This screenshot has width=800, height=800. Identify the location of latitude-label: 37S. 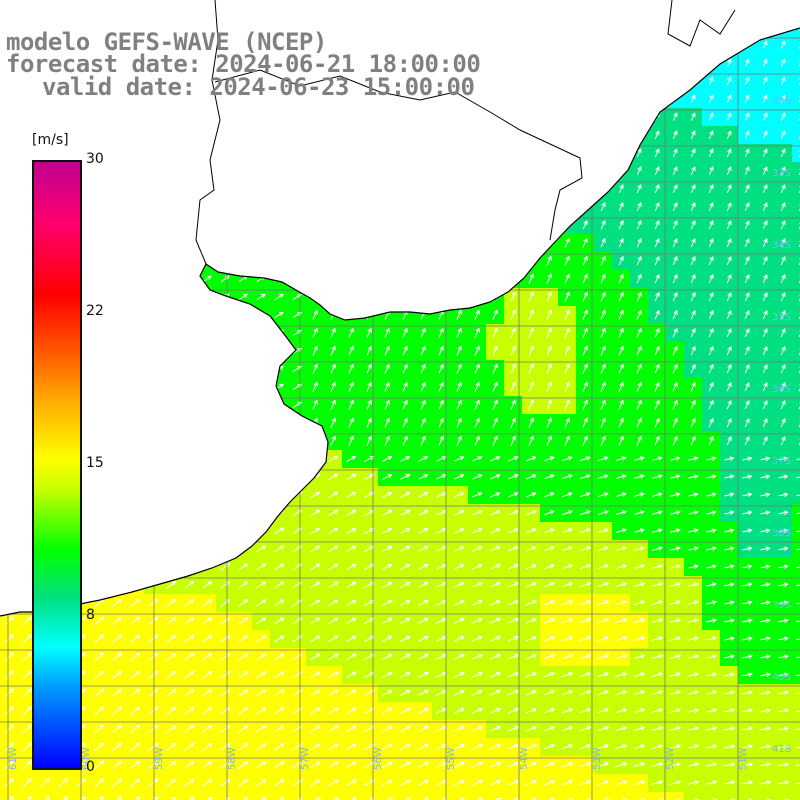
(781, 461).